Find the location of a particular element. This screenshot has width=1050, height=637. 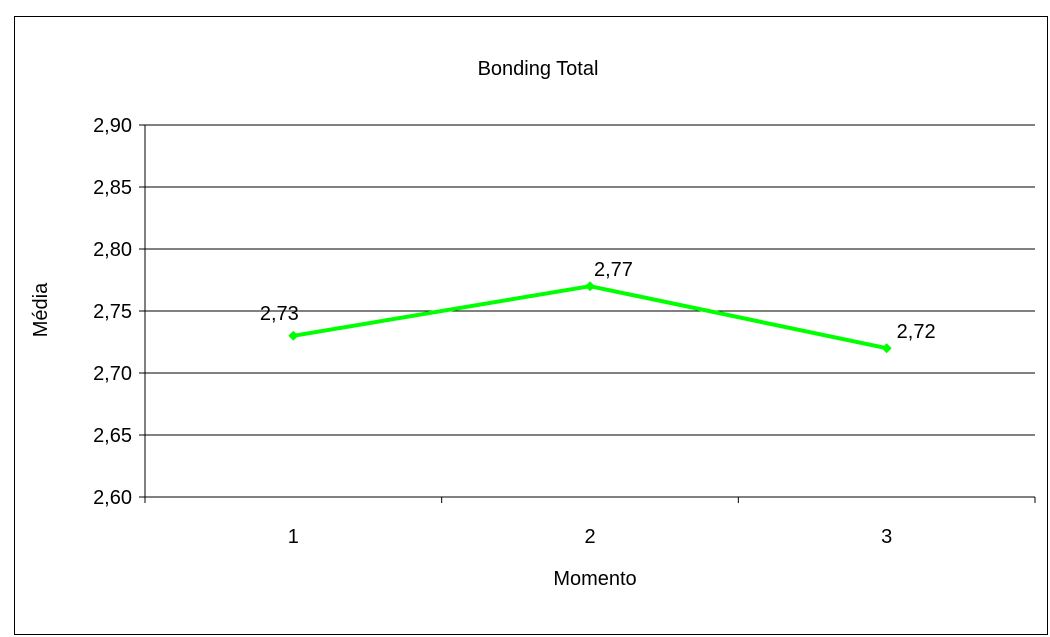

series-layer is located at coordinates (590, 317).